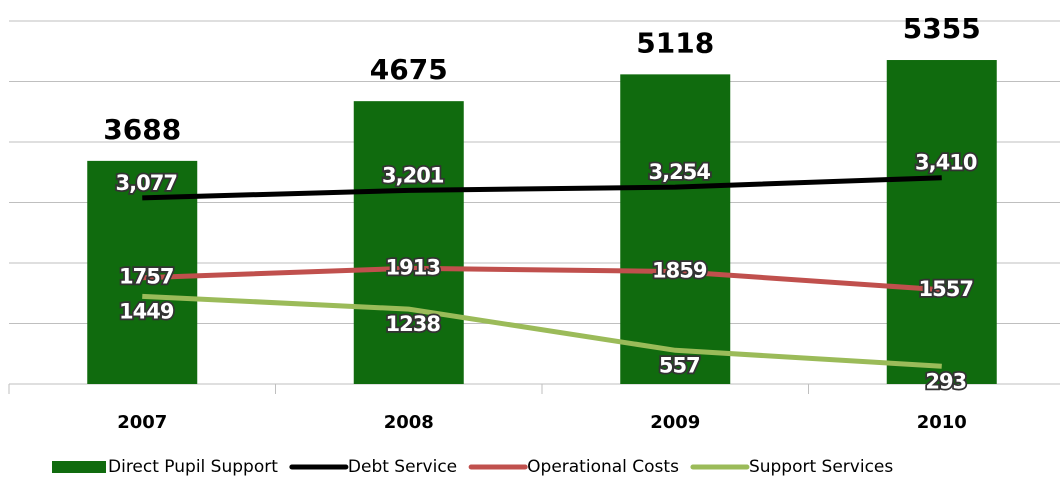 The width and height of the screenshot is (1060, 492). What do you see at coordinates (675, 422) in the screenshot?
I see `x-tick-label: 2009` at bounding box center [675, 422].